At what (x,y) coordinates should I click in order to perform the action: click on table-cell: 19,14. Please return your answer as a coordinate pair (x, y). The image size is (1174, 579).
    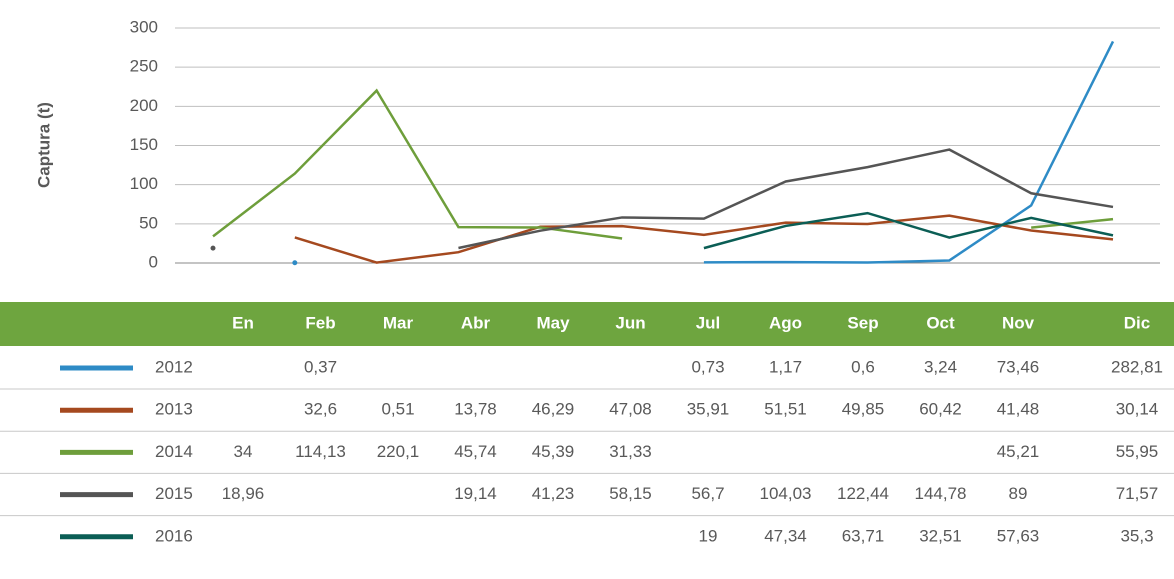
    Looking at the image, I should click on (475, 493).